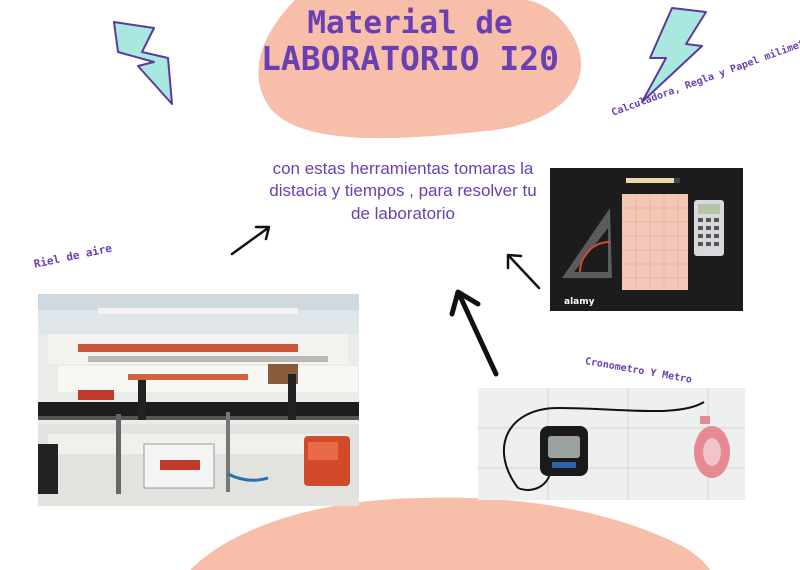  What do you see at coordinates (611, 444) in the screenshot?
I see `stopwatch-tape-photo` at bounding box center [611, 444].